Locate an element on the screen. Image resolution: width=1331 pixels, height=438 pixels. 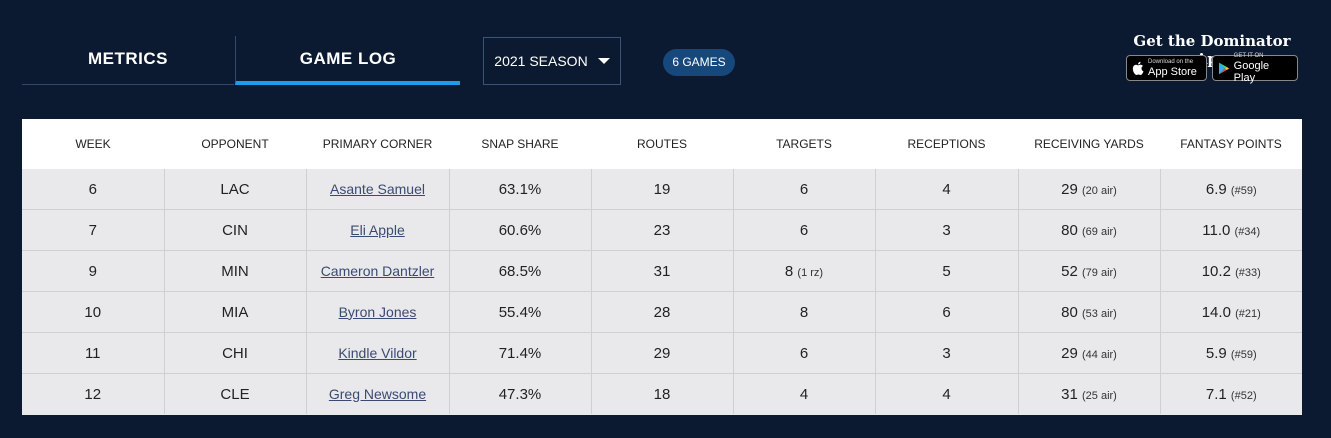
snap-share-cell: 63.1% is located at coordinates (520, 189).